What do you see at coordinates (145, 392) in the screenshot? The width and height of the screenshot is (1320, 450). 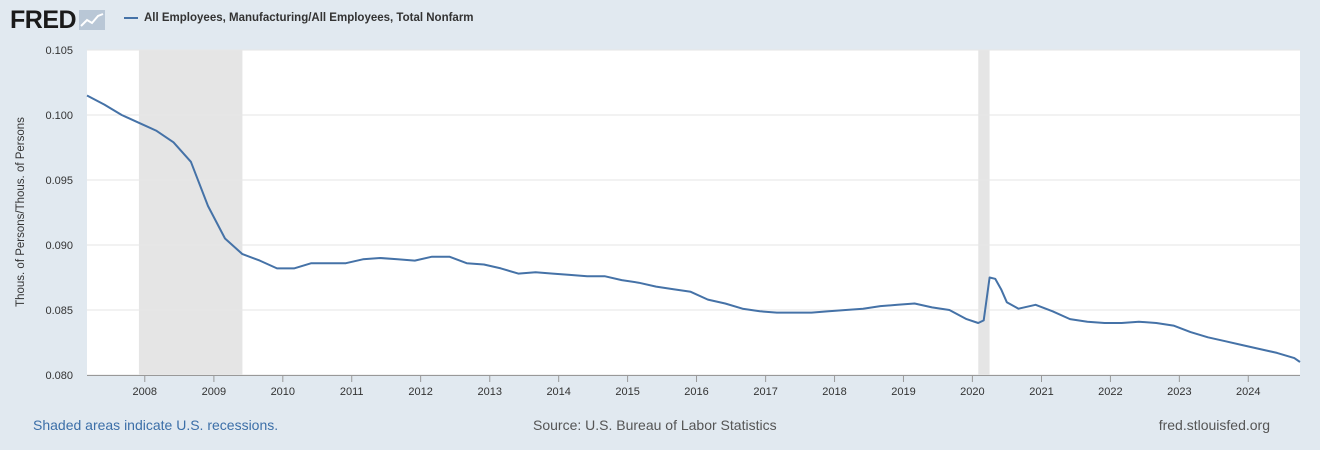 I see `x-tick-label: 2008` at bounding box center [145, 392].